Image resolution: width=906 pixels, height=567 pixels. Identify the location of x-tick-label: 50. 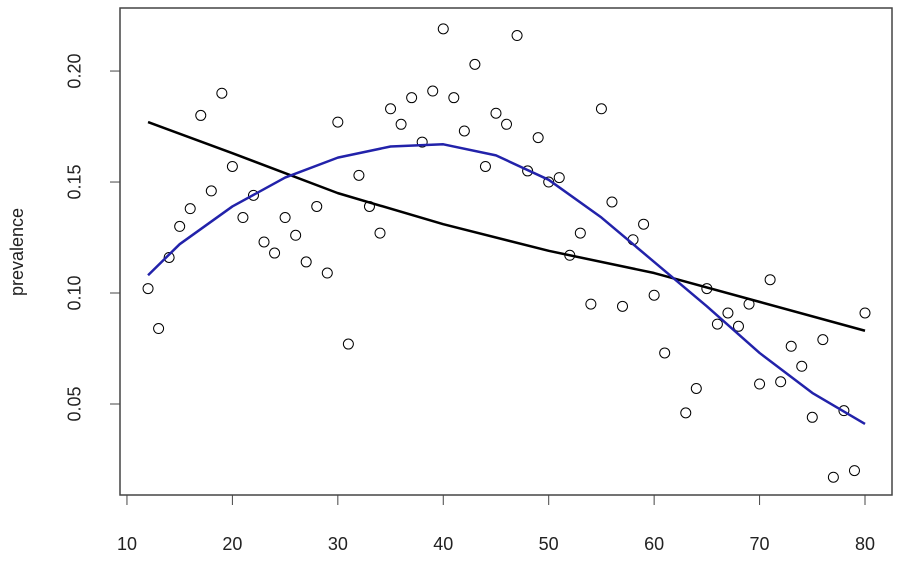
(549, 544).